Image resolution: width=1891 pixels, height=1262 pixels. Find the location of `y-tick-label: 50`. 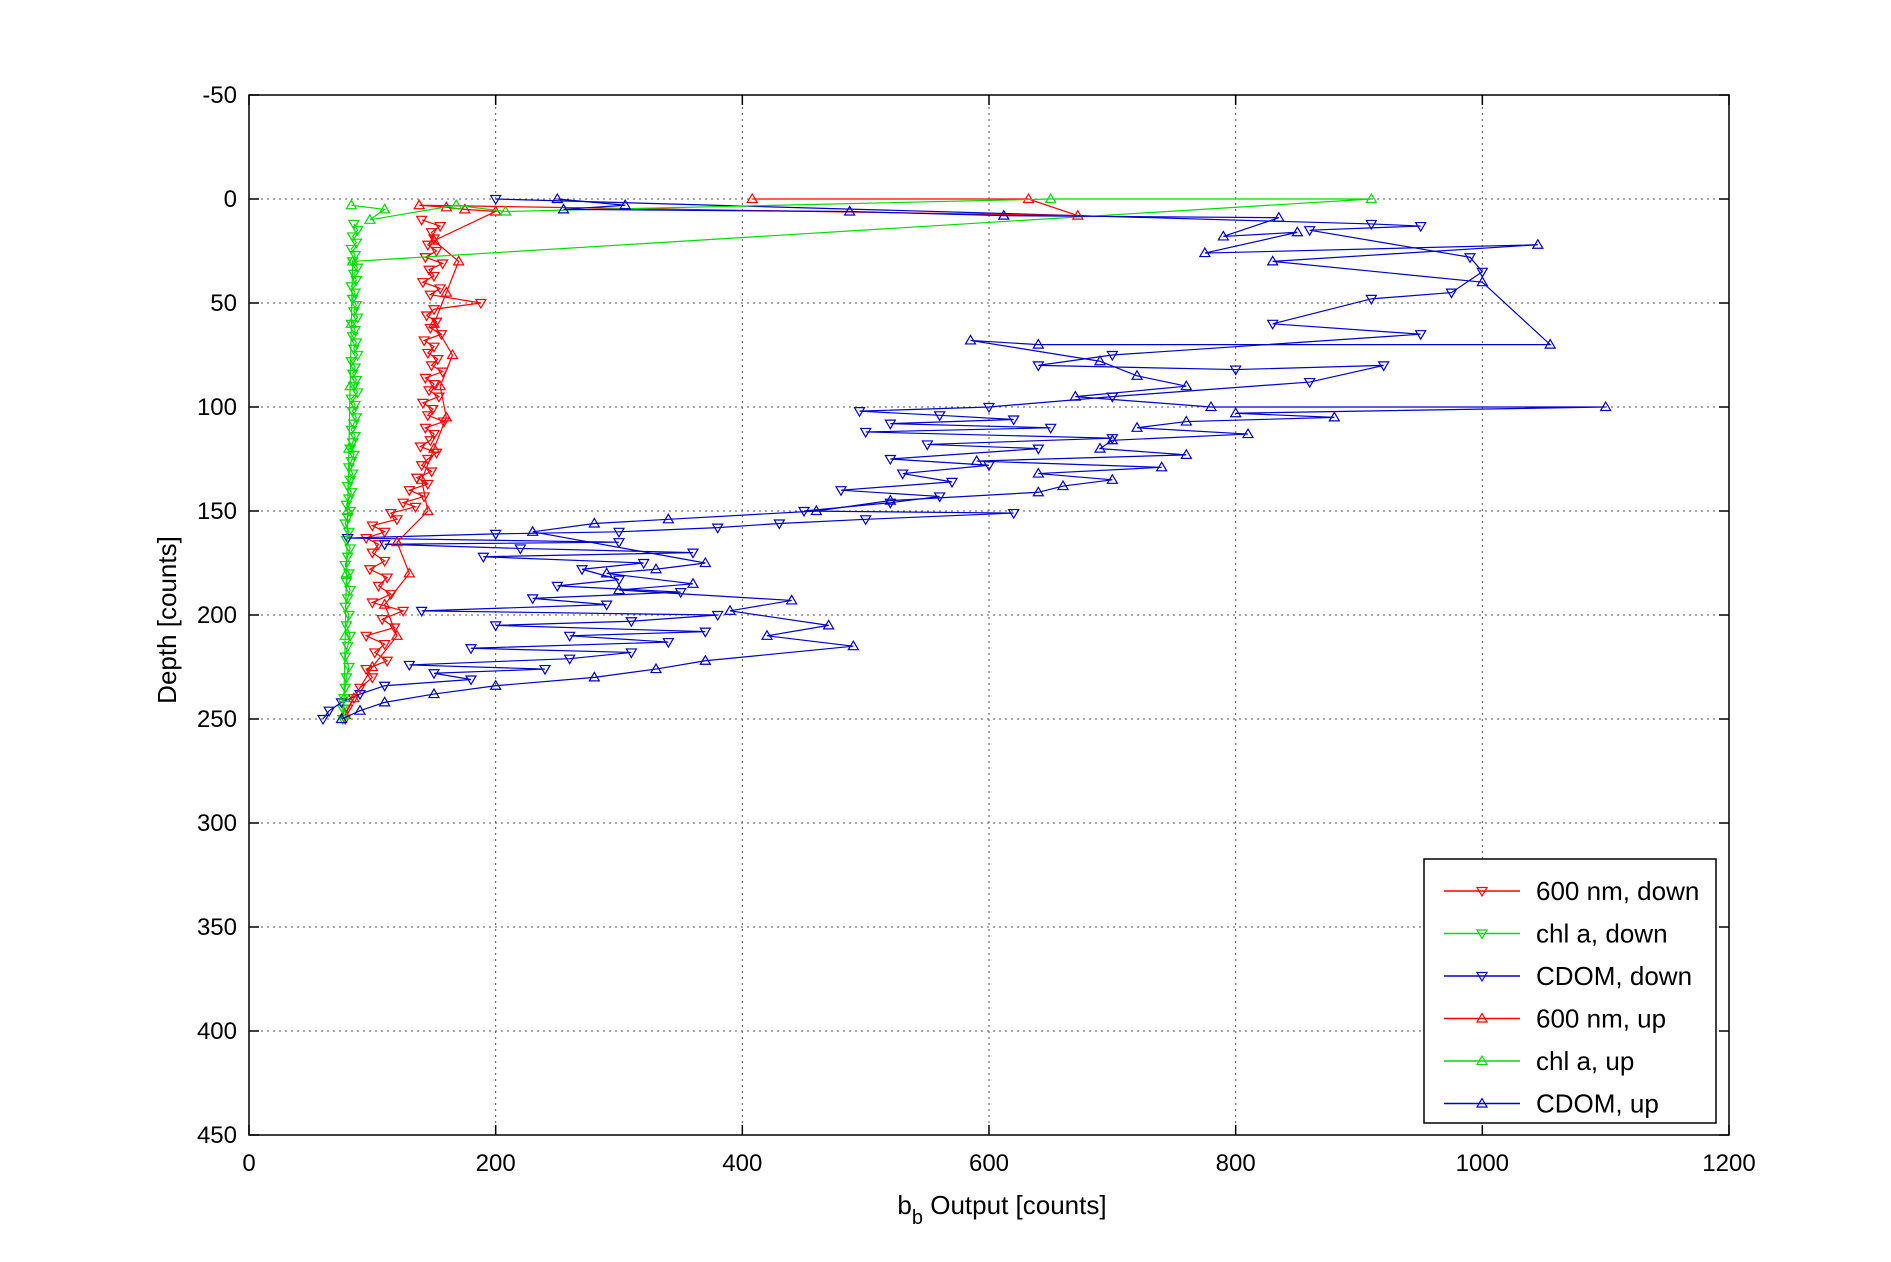

y-tick-label: 50 is located at coordinates (223, 303).